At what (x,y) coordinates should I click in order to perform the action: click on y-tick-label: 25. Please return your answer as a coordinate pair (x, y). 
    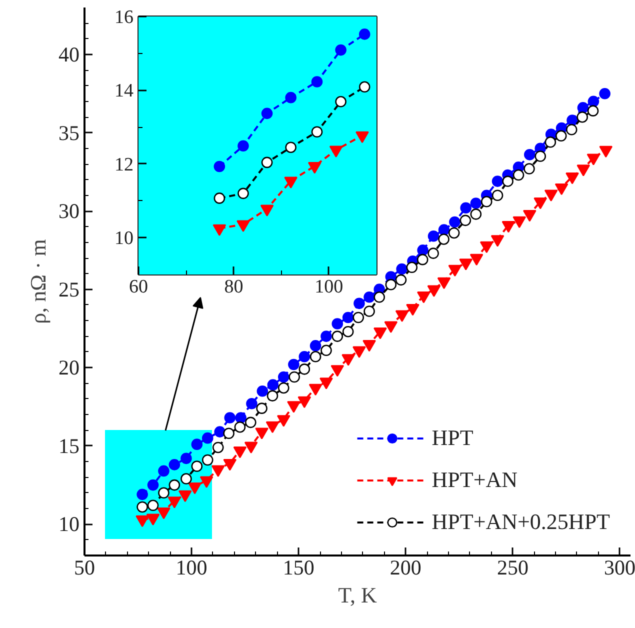
    Looking at the image, I should click on (69, 289).